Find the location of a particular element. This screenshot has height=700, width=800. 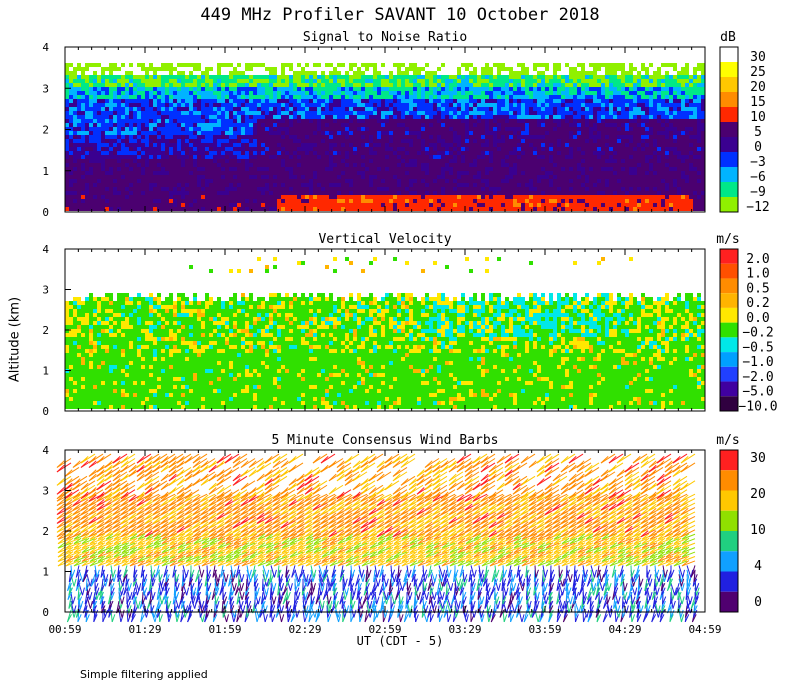

x-tick-label: 03:29 is located at coordinates (464, 629).